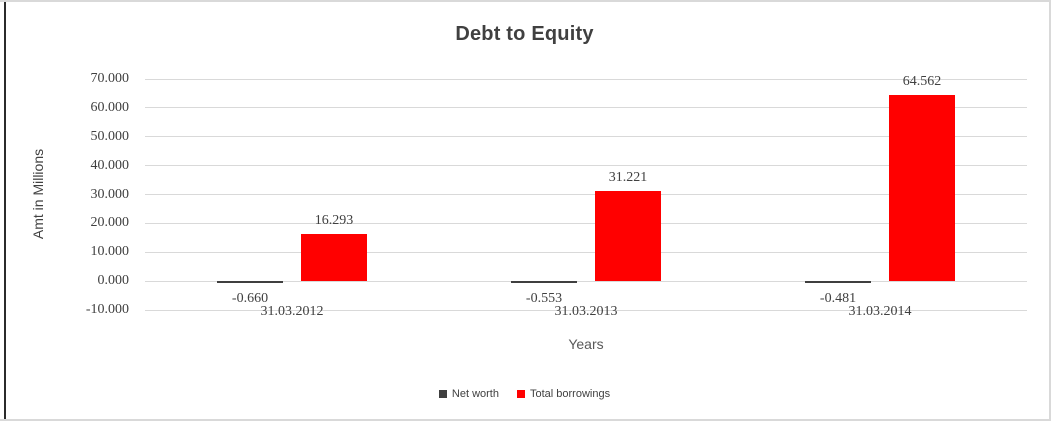  Describe the element at coordinates (110, 165) in the screenshot. I see `y-axis-tick-label: 40.000` at that location.